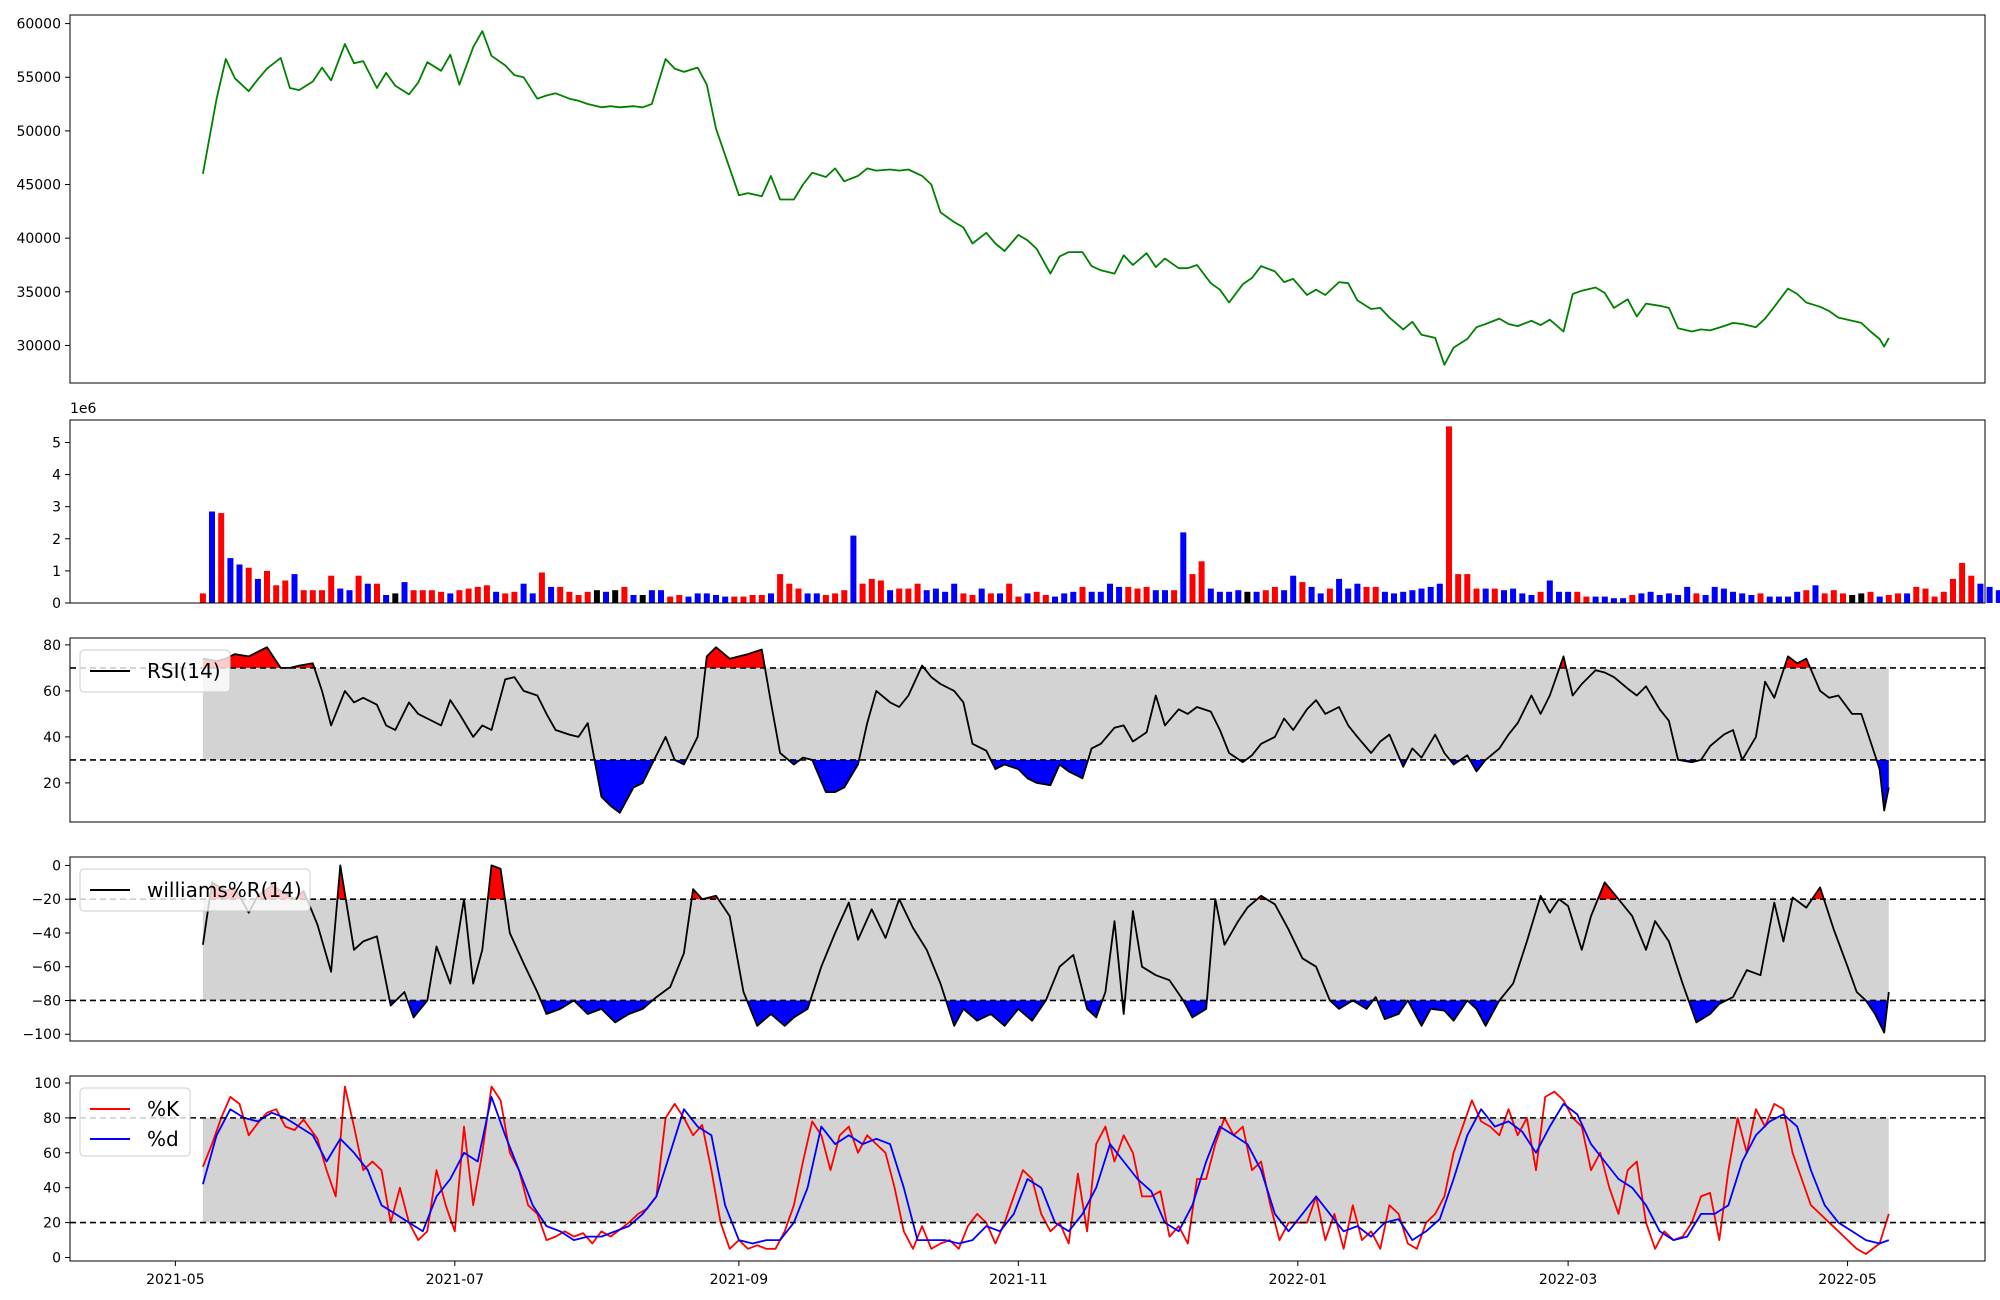 The width and height of the screenshot is (2000, 1300). Describe the element at coordinates (163, 1139) in the screenshot. I see `legend-label-2: %d` at that location.